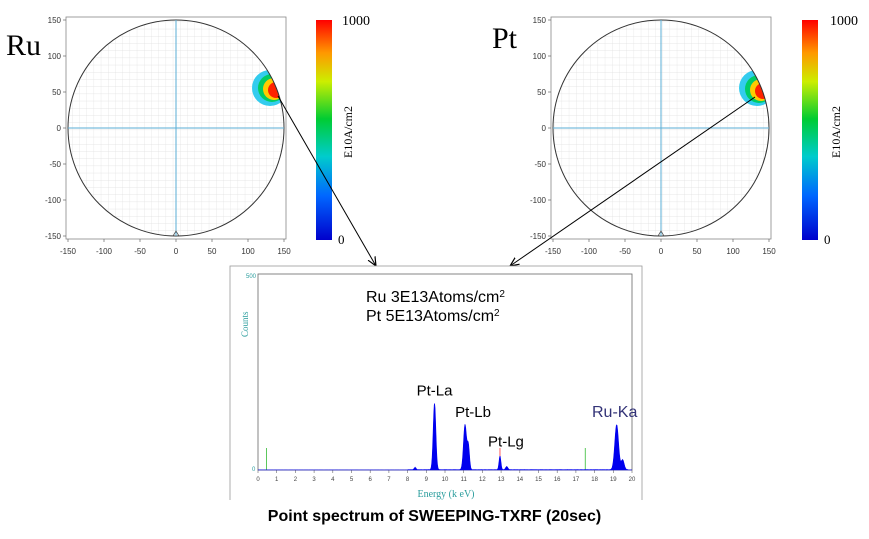 Image resolution: width=869 pixels, height=539 pixels. Describe the element at coordinates (810, 130) in the screenshot. I see `colorbar-pt` at that location.